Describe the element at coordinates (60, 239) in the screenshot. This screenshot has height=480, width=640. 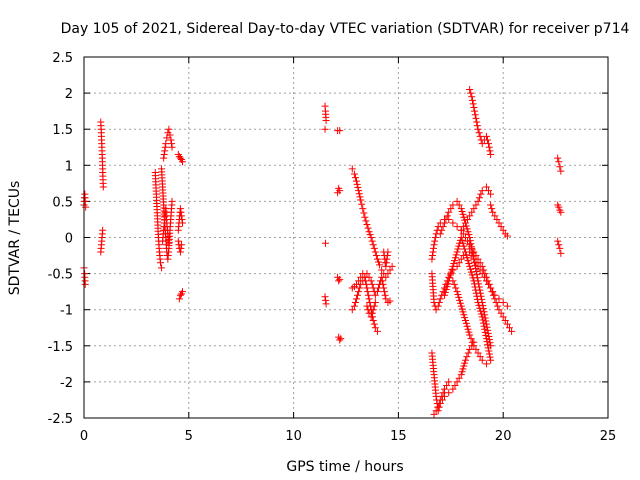
I see `y-tick-labels: -2.5 -2 -1.5 -1 -0.5 0 0.5 1 1.5 2 2.5` at that location.